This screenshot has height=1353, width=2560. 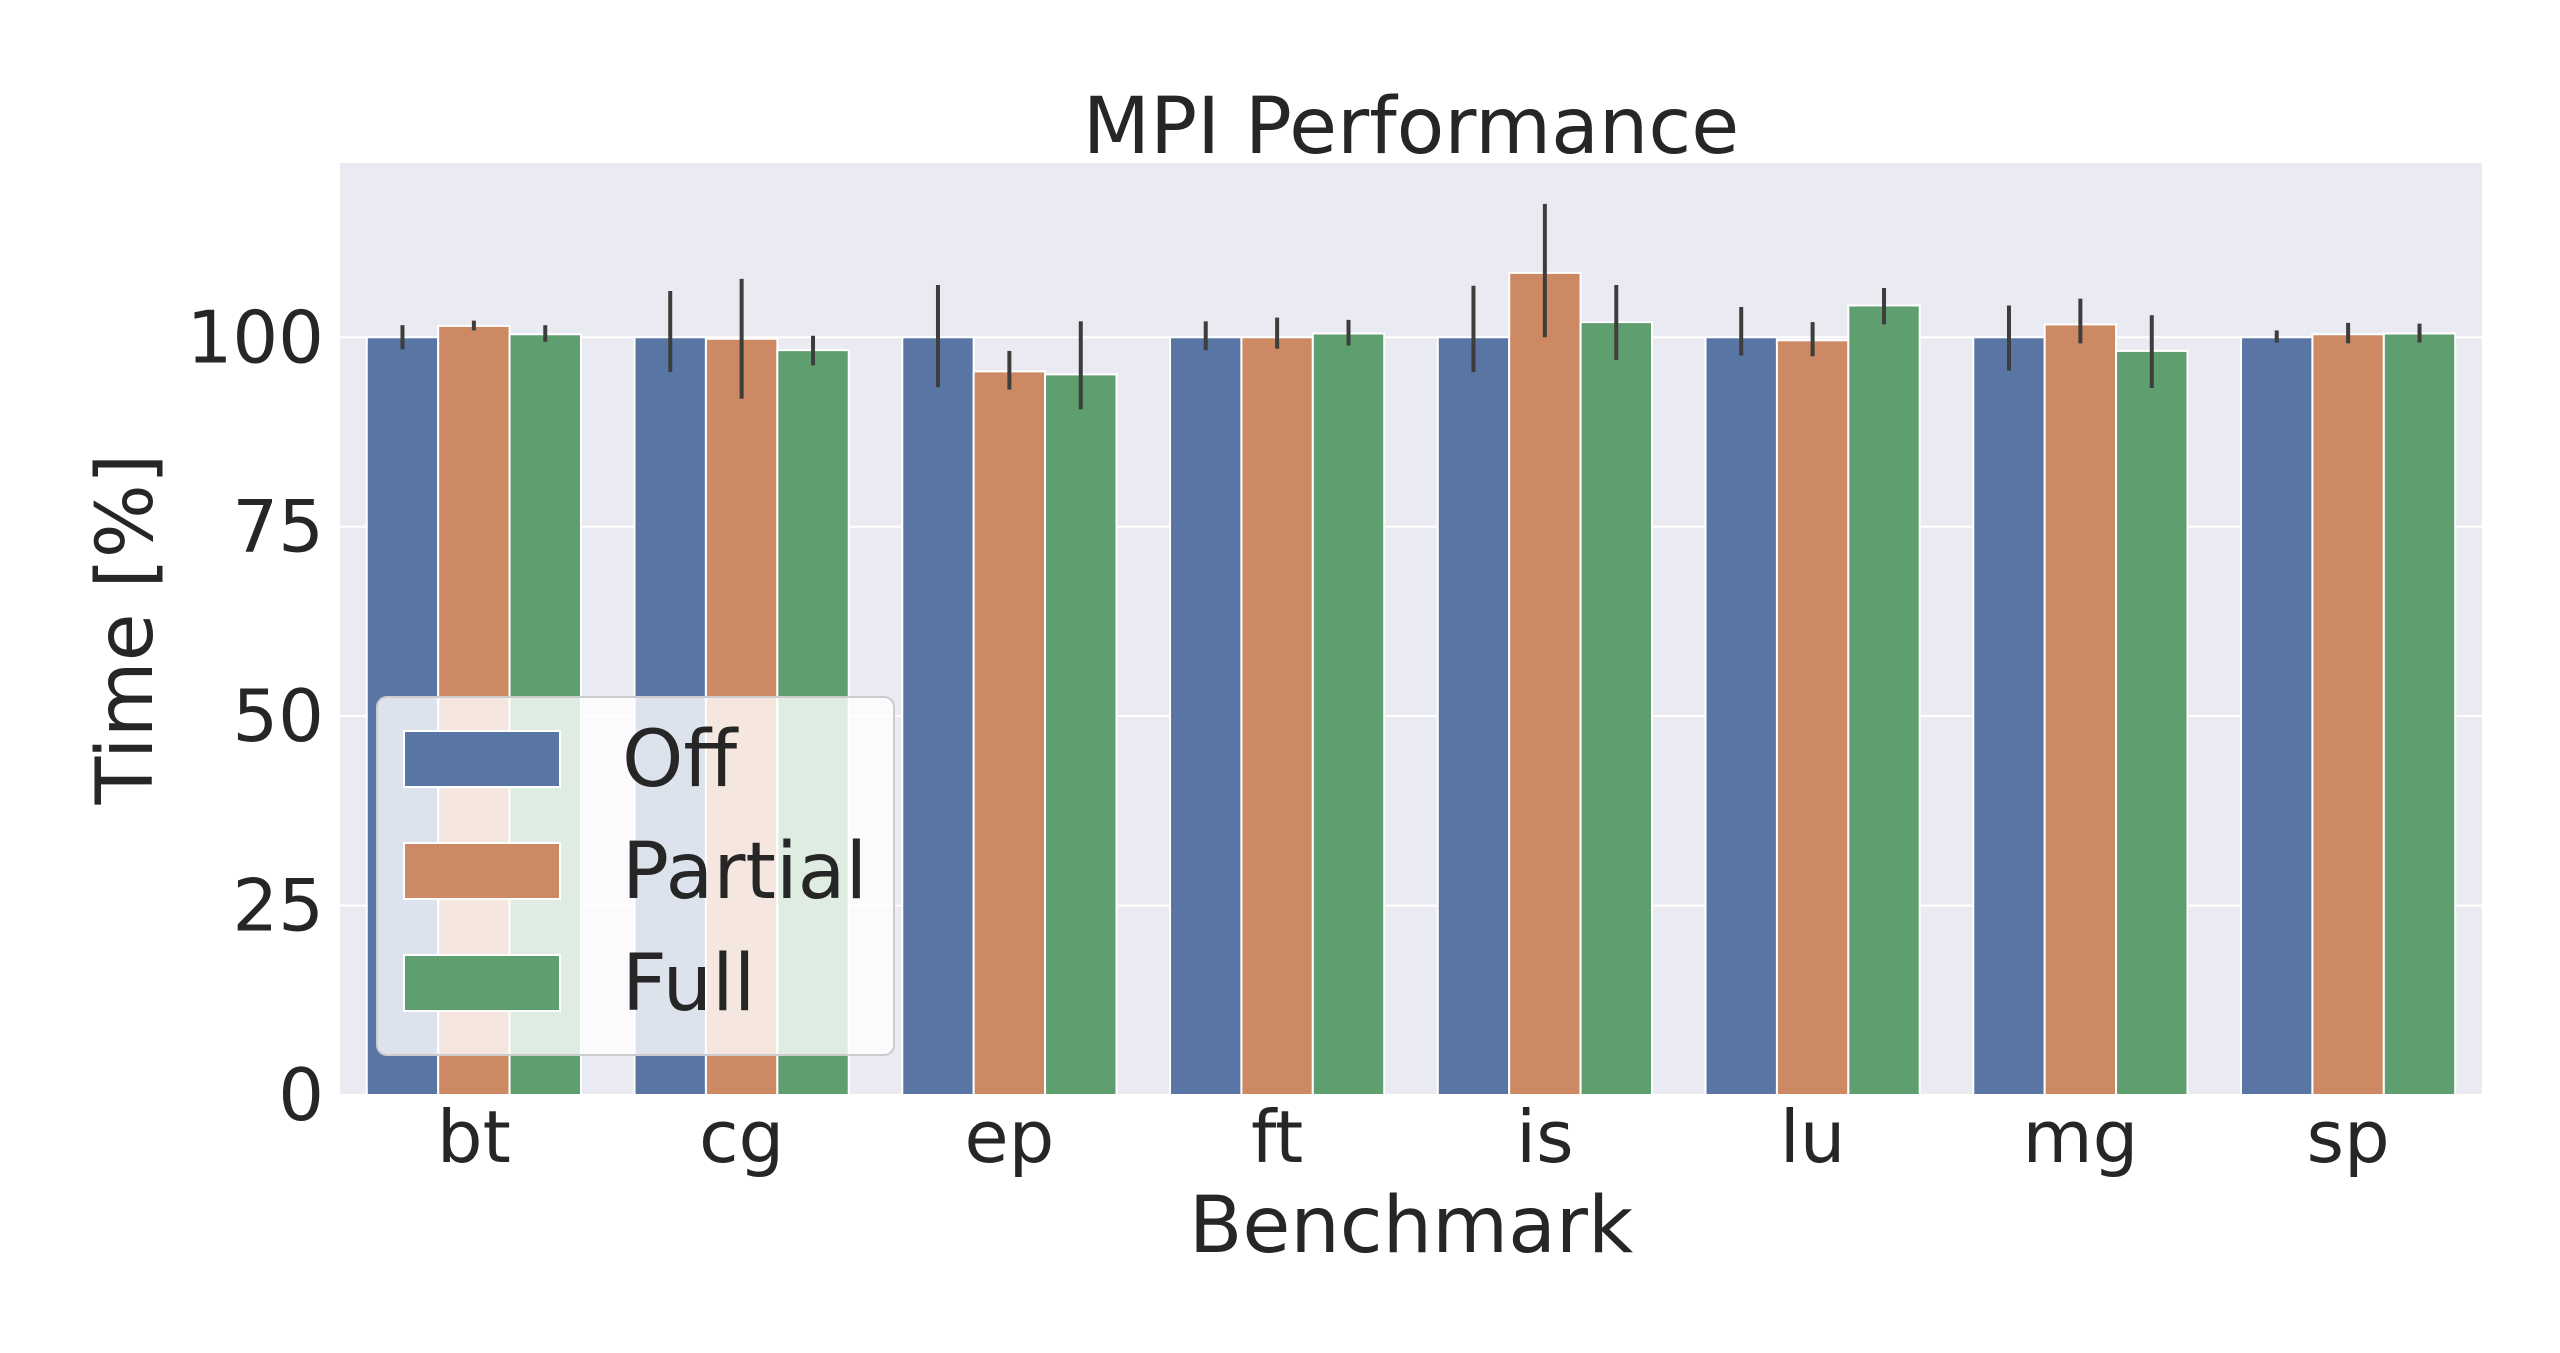 What do you see at coordinates (1411, 127) in the screenshot?
I see `chart-title: MPI Performance` at bounding box center [1411, 127].